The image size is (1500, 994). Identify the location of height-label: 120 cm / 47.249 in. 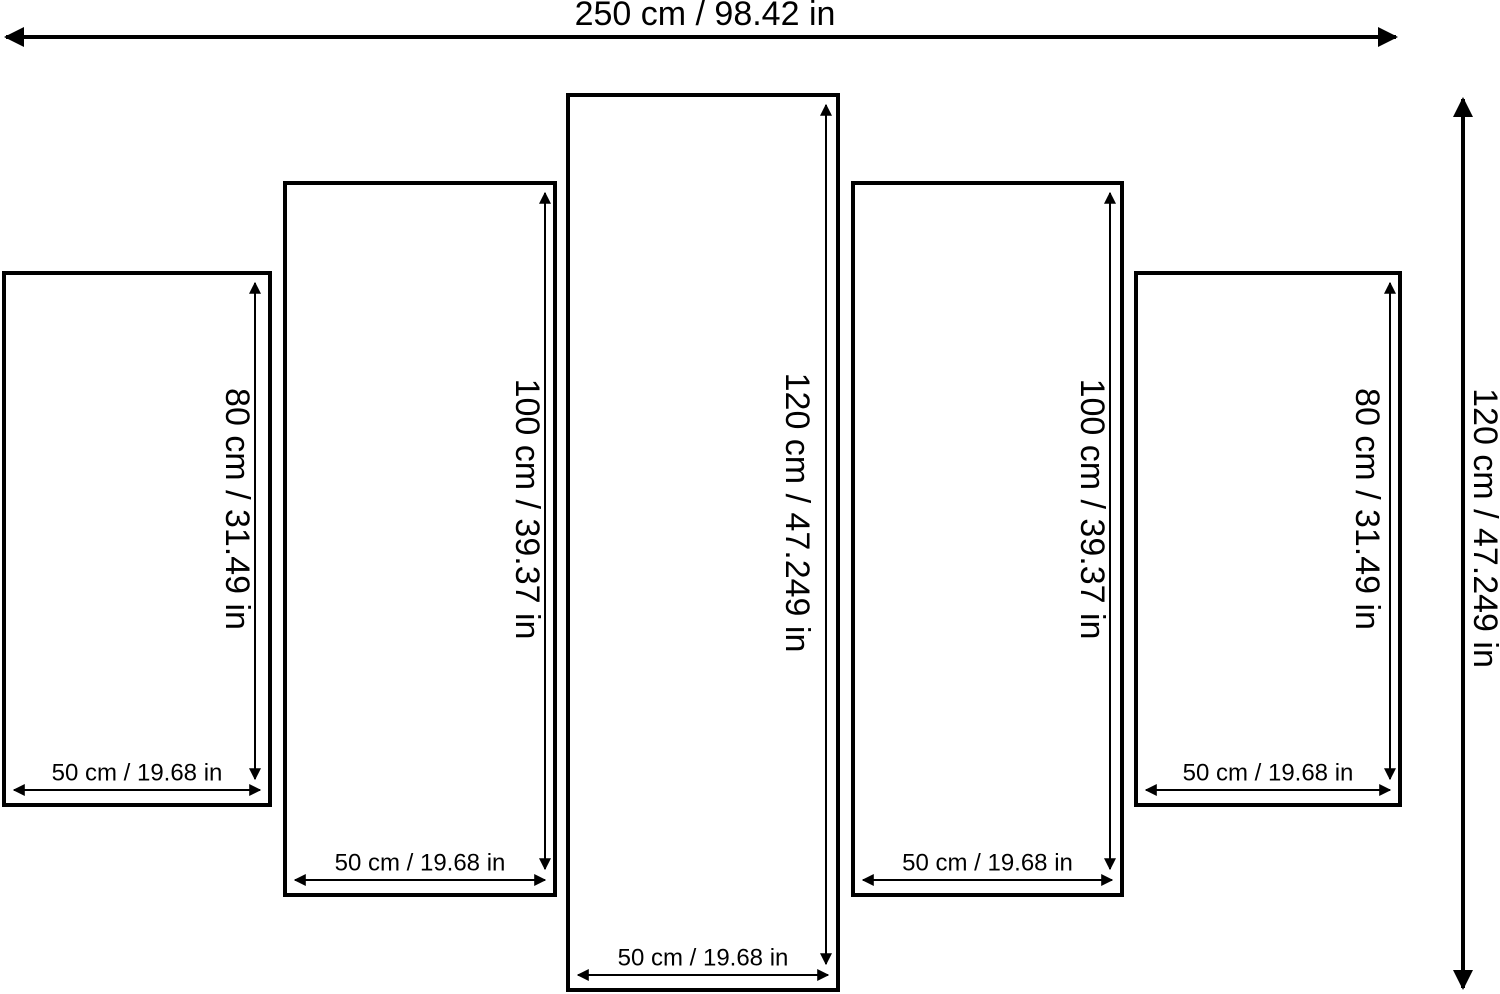
(797, 513).